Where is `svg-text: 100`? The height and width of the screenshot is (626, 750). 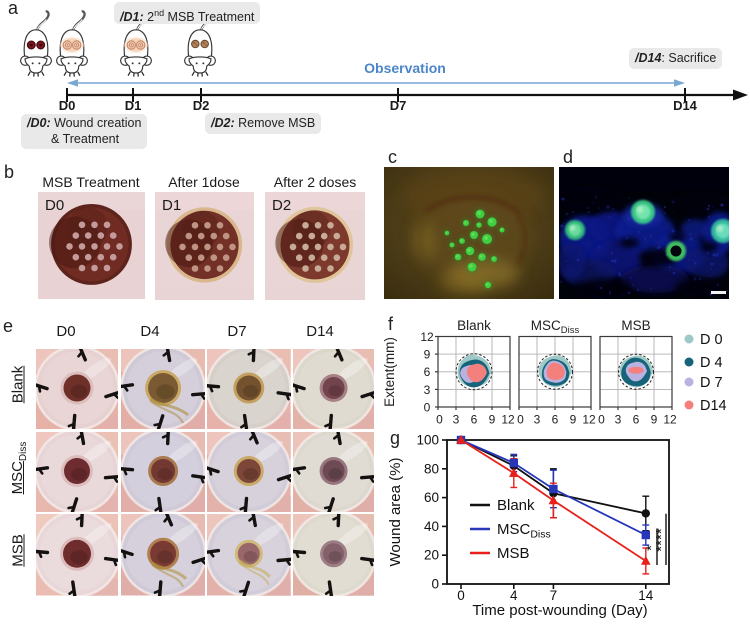
svg-text: 100 is located at coordinates (427, 440).